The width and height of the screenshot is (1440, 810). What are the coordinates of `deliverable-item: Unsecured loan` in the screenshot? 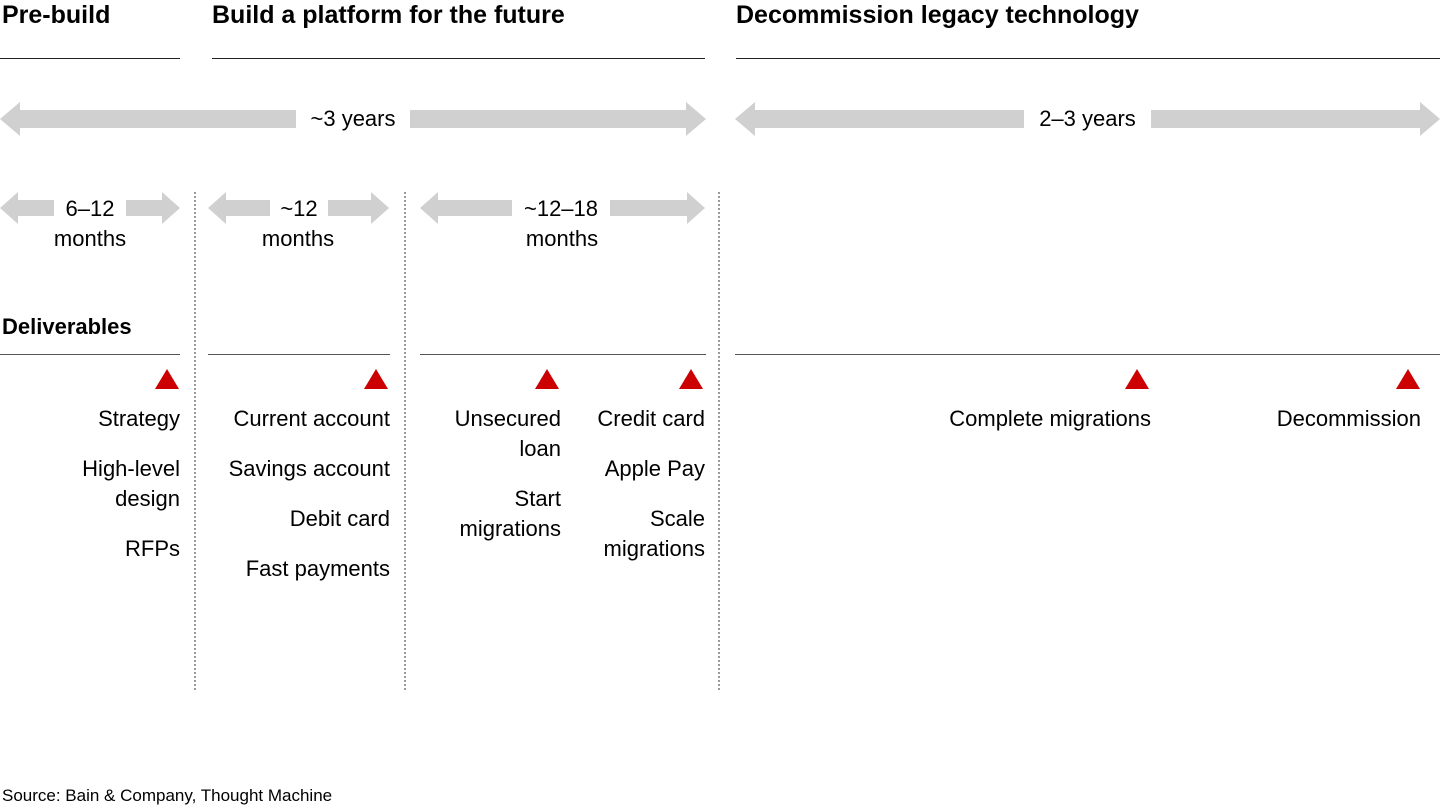 It's located at (507, 433).